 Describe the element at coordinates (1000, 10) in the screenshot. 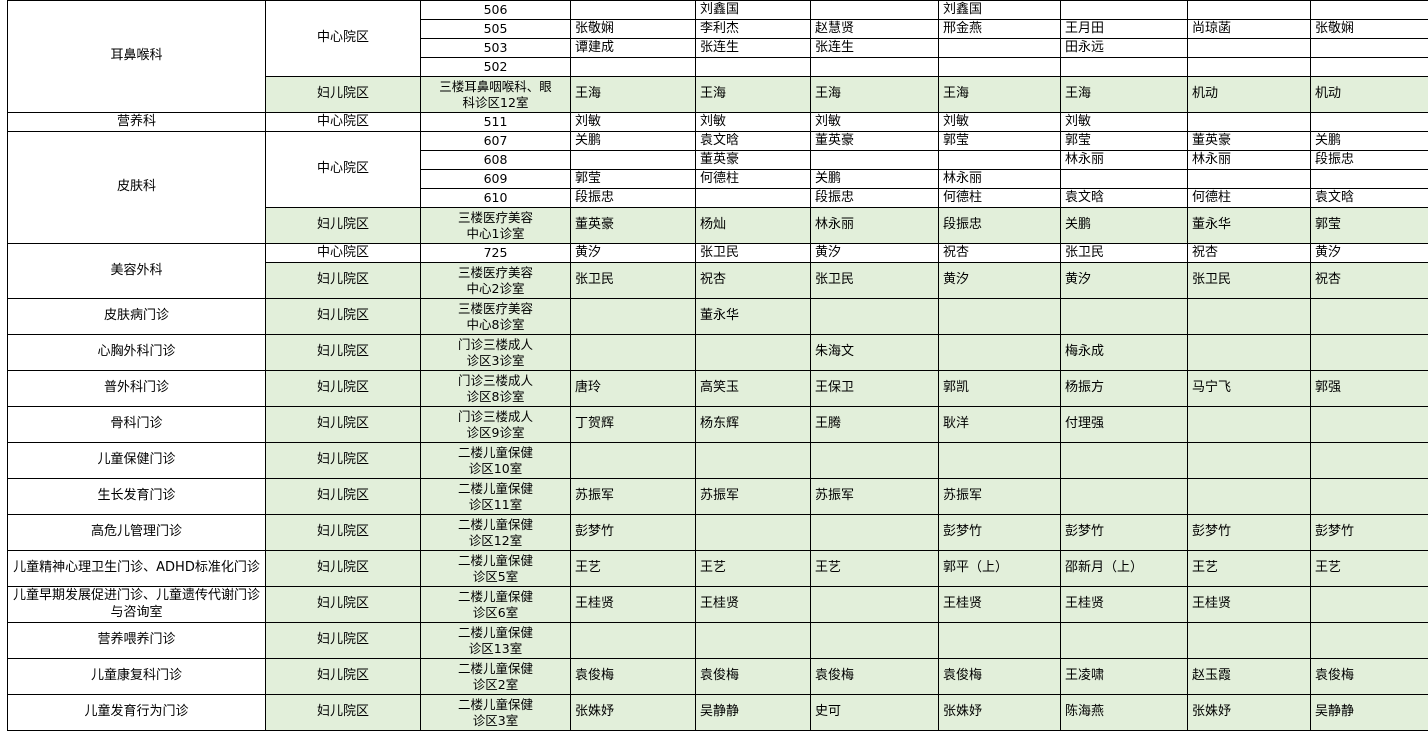

I see `schedule-cell: 刘鑫国` at that location.